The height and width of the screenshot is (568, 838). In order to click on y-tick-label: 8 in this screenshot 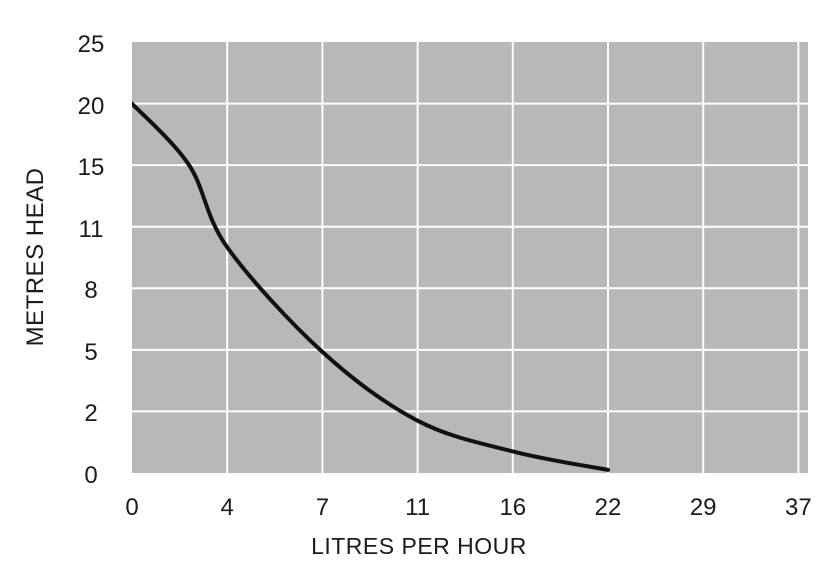, I will do `click(91, 291)`.